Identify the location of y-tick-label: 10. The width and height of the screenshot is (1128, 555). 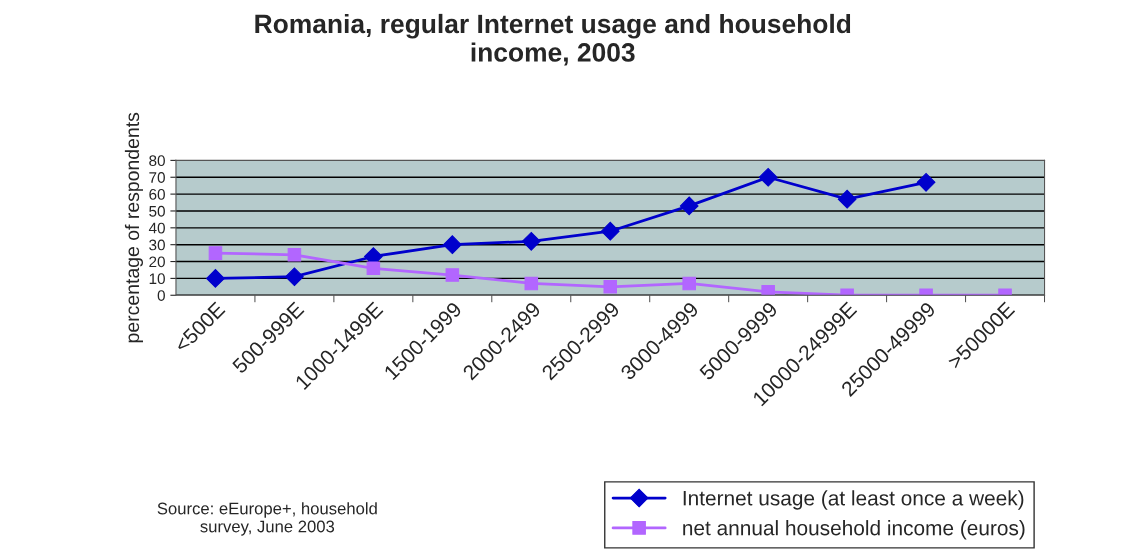
(157, 279).